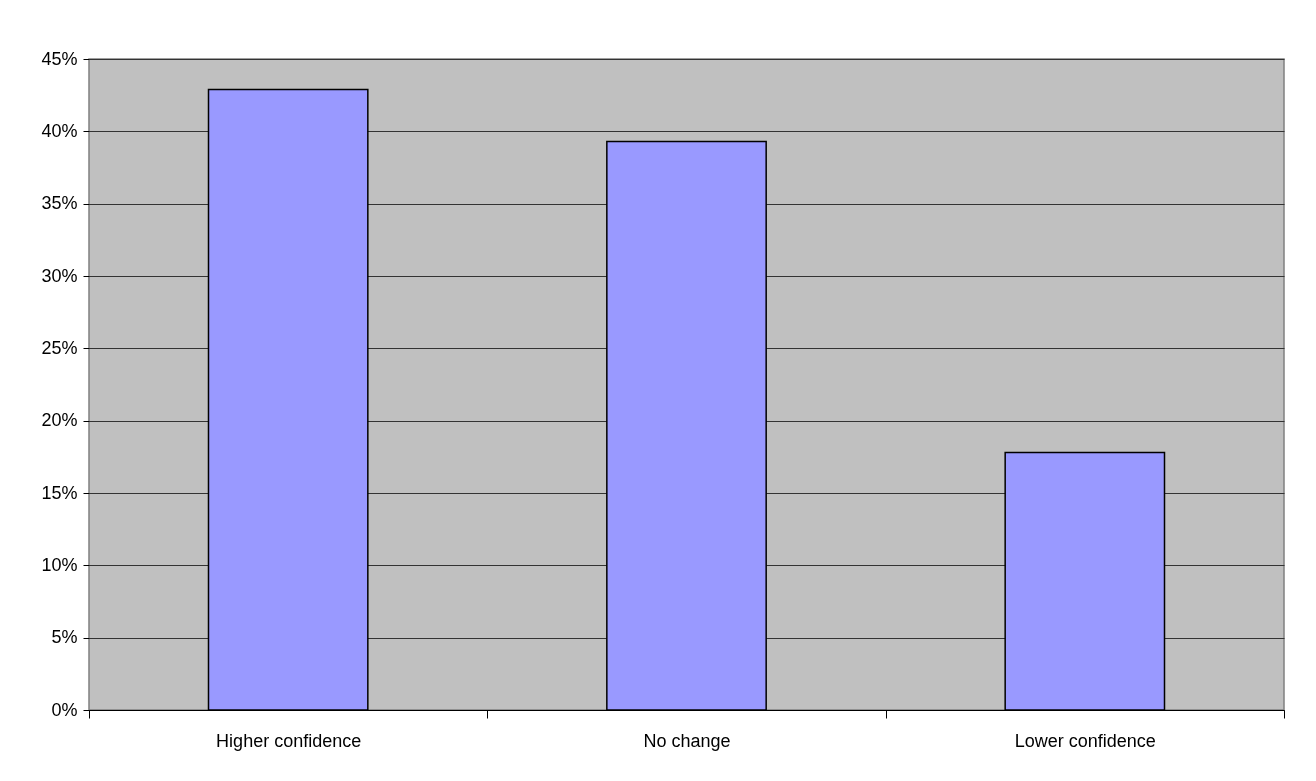 This screenshot has height=781, width=1316. Describe the element at coordinates (64, 637) in the screenshot. I see `y-tick-label: 5%` at that location.